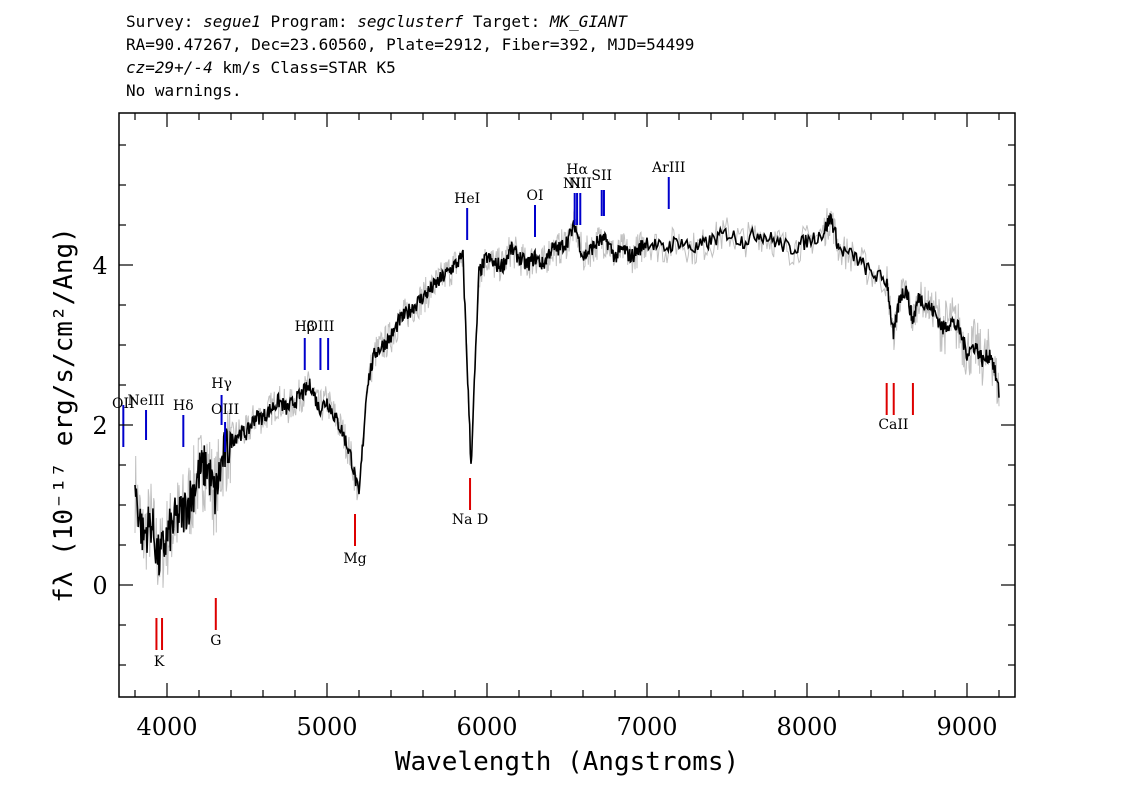 The height and width of the screenshot is (810, 1134). What do you see at coordinates (232, 21) in the screenshot?
I see `survey-value: segue1` at bounding box center [232, 21].